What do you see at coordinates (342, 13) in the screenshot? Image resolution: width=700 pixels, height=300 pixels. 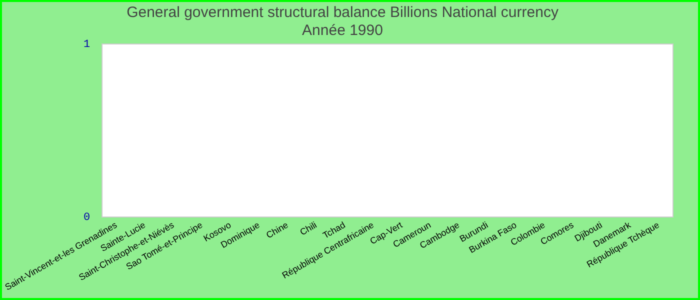 I see `chart-title: General government structural balance Billions National currency` at bounding box center [342, 13].